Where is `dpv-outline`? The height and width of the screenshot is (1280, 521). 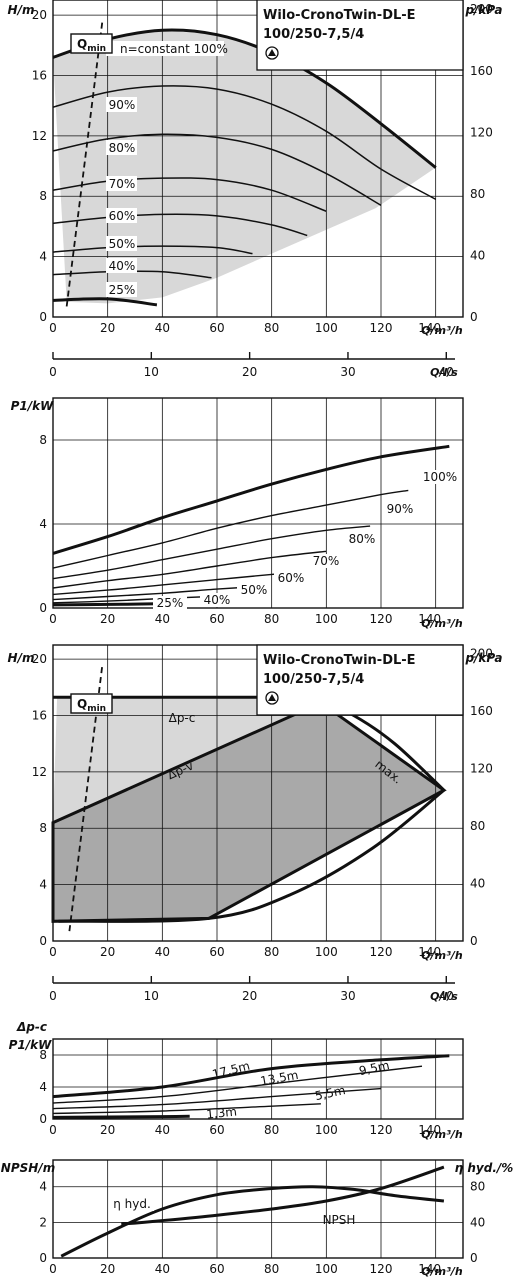
dpv-outline is located at coordinates (249, 812).